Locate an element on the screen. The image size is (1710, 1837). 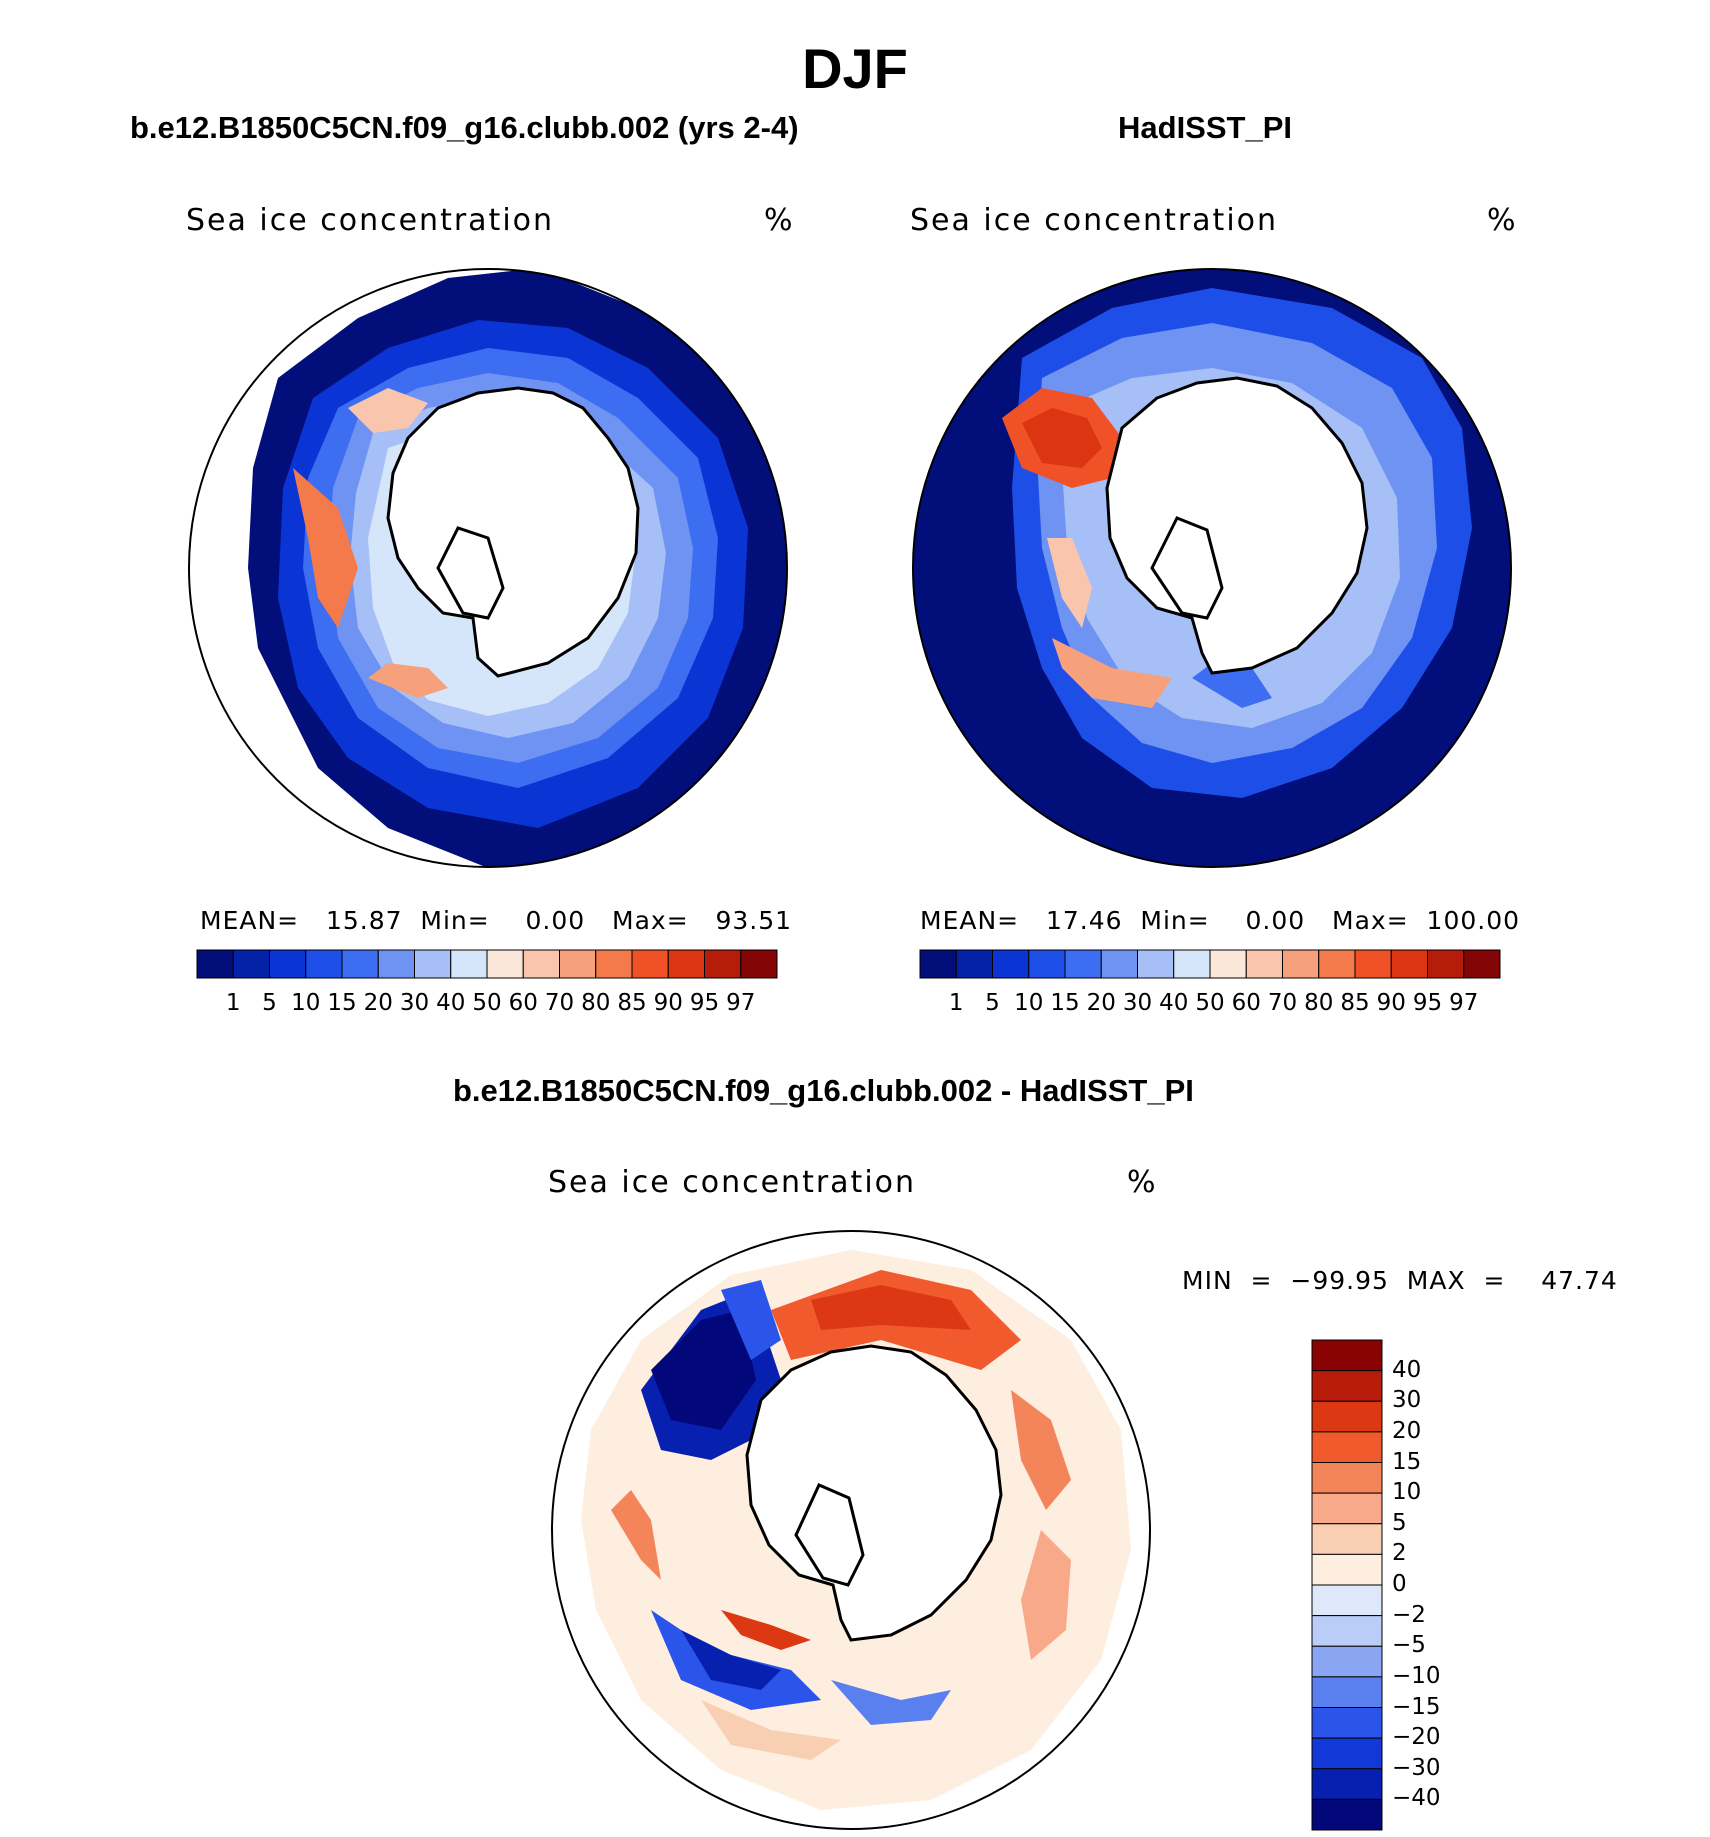
colorbar-tick-label: −40 is located at coordinates (1416, 1798).